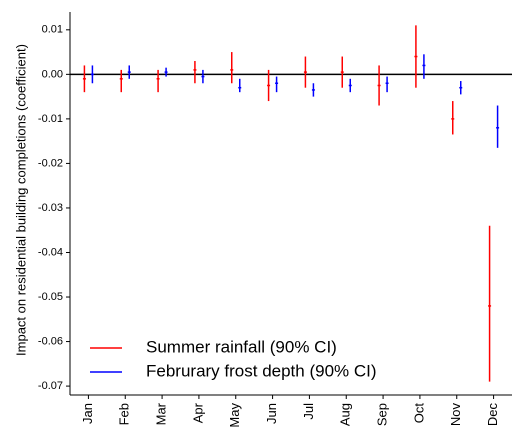 Image resolution: width=512 pixels, height=434 pixels. What do you see at coordinates (124, 414) in the screenshot?
I see `x-tick-label: Feb` at bounding box center [124, 414].